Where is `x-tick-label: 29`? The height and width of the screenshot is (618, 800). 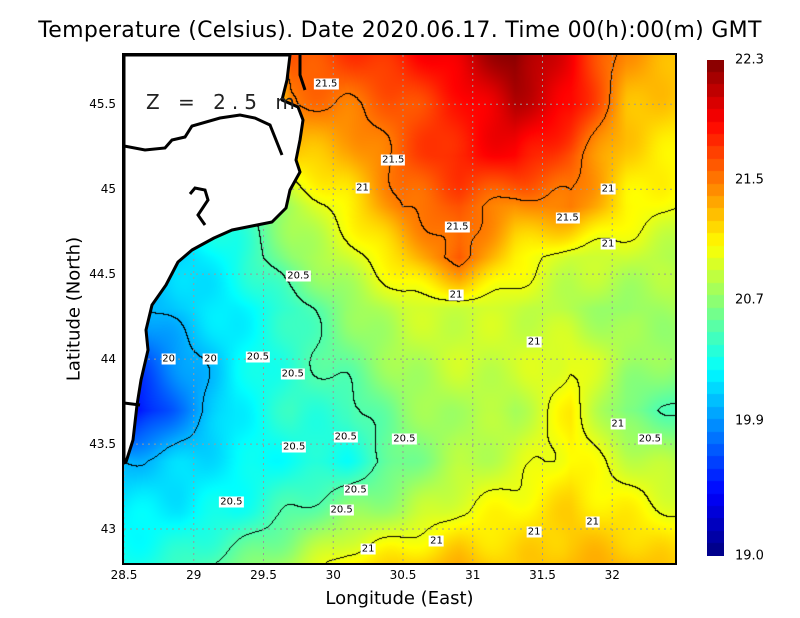
x-tick-label: 29 is located at coordinates (194, 575).